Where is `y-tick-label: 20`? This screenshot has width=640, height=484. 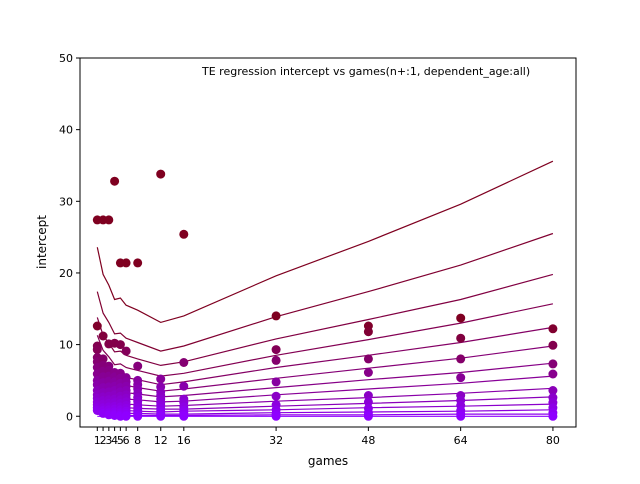 y-tick-label: 20 is located at coordinates (66, 273).